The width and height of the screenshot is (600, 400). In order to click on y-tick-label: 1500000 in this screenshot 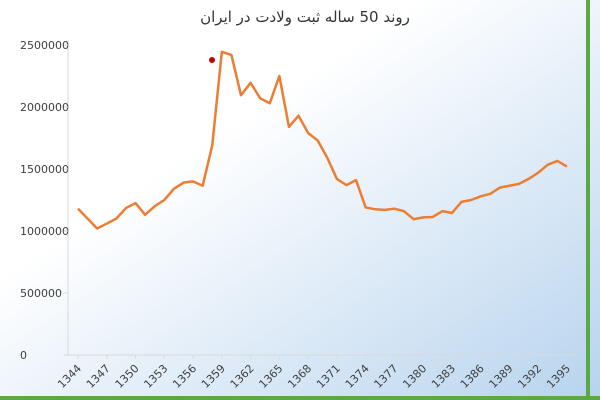, I will do `click(44, 169)`.